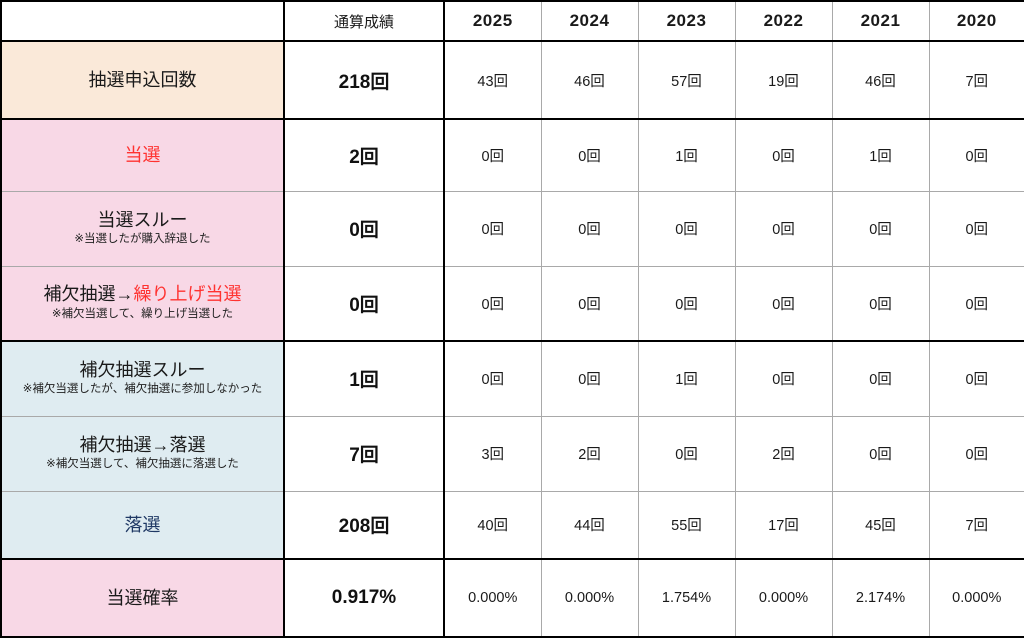  I want to click on column-header-2025: 2025, so click(492, 21).